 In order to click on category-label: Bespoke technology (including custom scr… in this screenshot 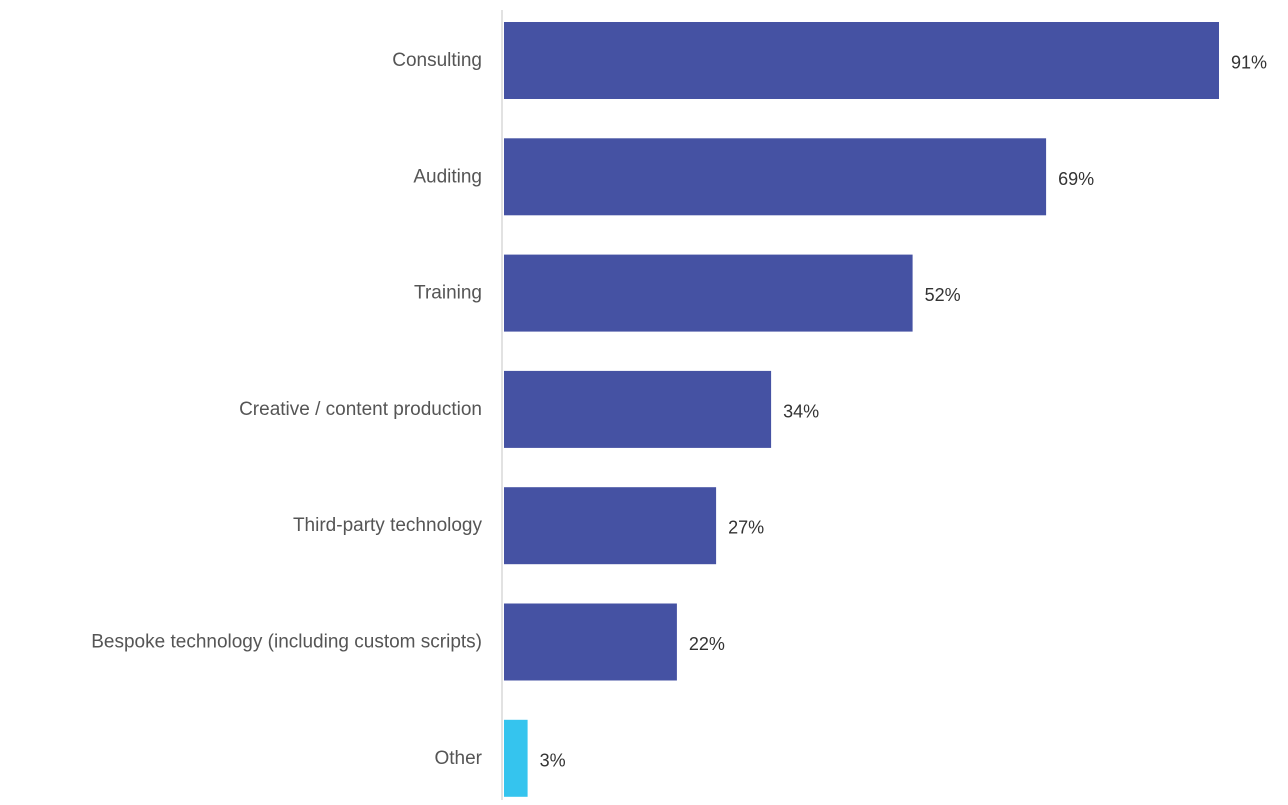, I will do `click(286, 642)`.